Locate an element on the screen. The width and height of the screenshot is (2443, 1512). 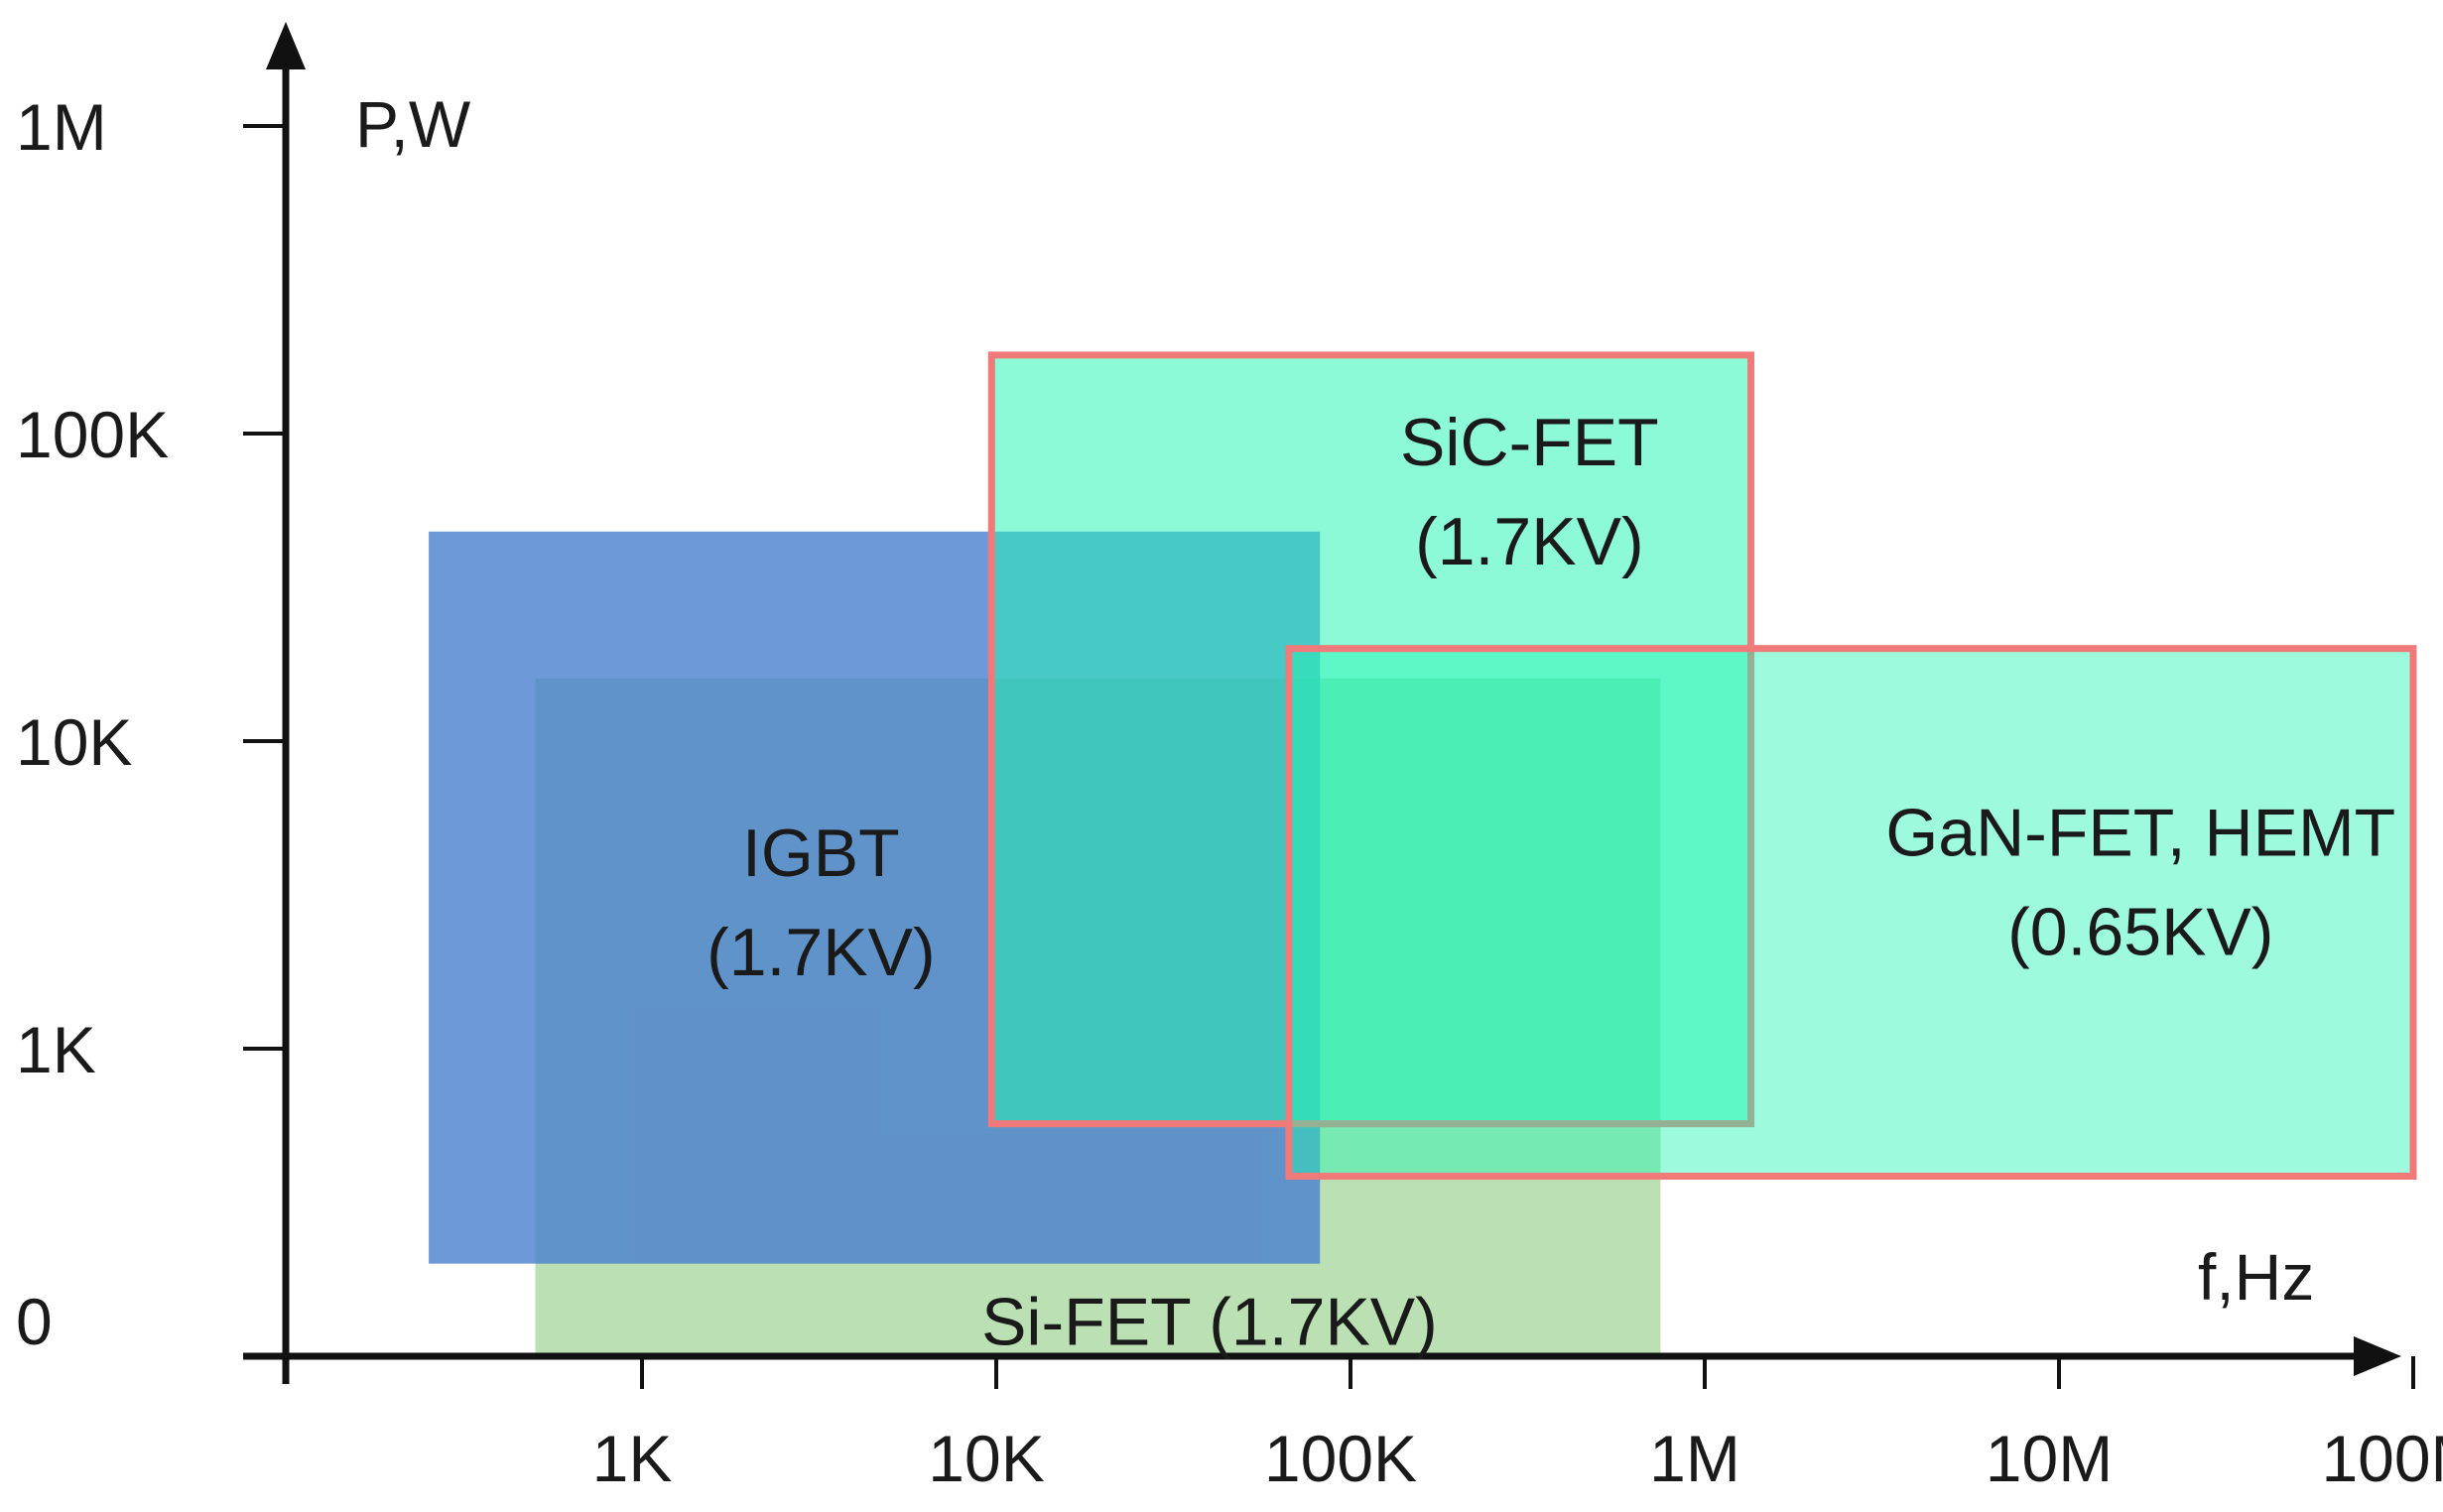
x-tick-label-1k: 1K is located at coordinates (632, 1458).